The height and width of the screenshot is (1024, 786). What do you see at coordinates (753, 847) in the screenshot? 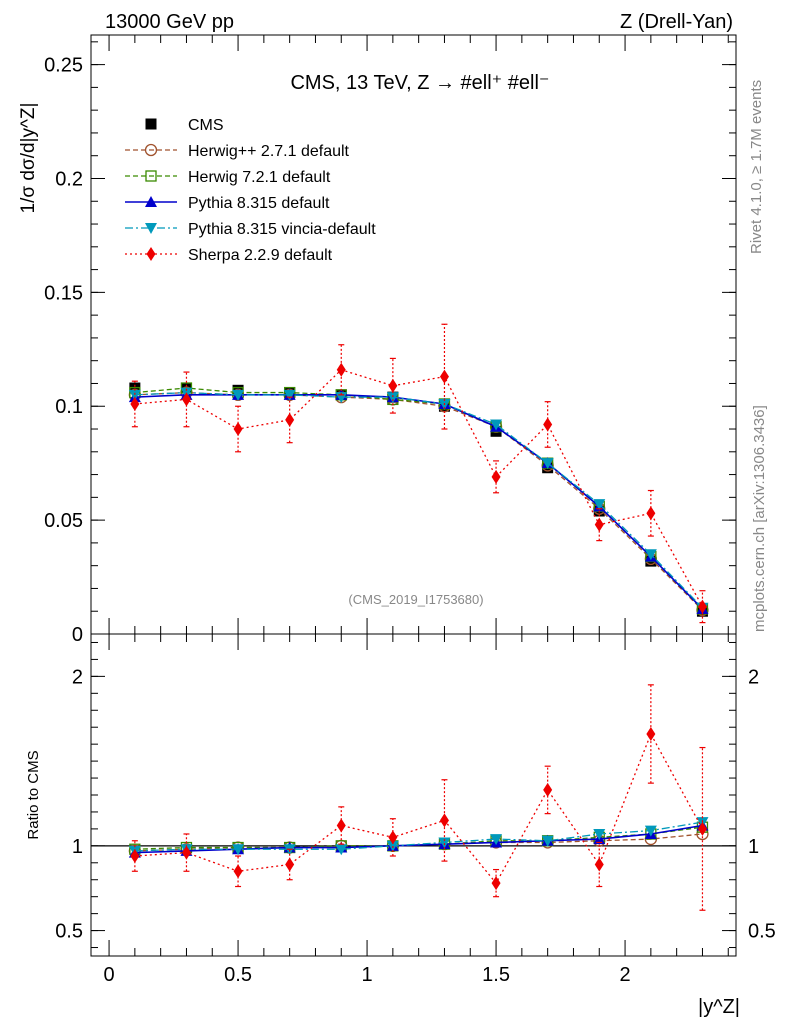
I see `ratio-y-tick-label-right: 1` at bounding box center [753, 847].